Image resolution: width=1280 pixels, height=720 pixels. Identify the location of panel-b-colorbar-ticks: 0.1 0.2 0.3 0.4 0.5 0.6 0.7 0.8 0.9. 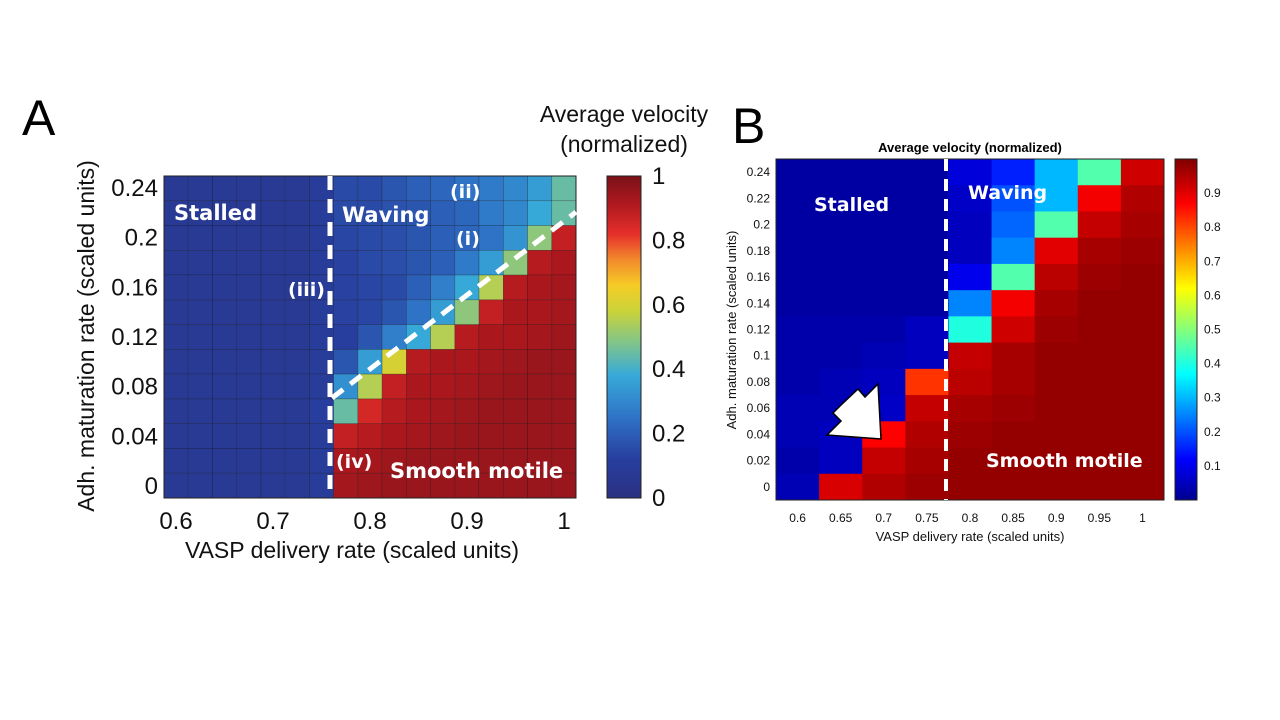
(1212, 329).